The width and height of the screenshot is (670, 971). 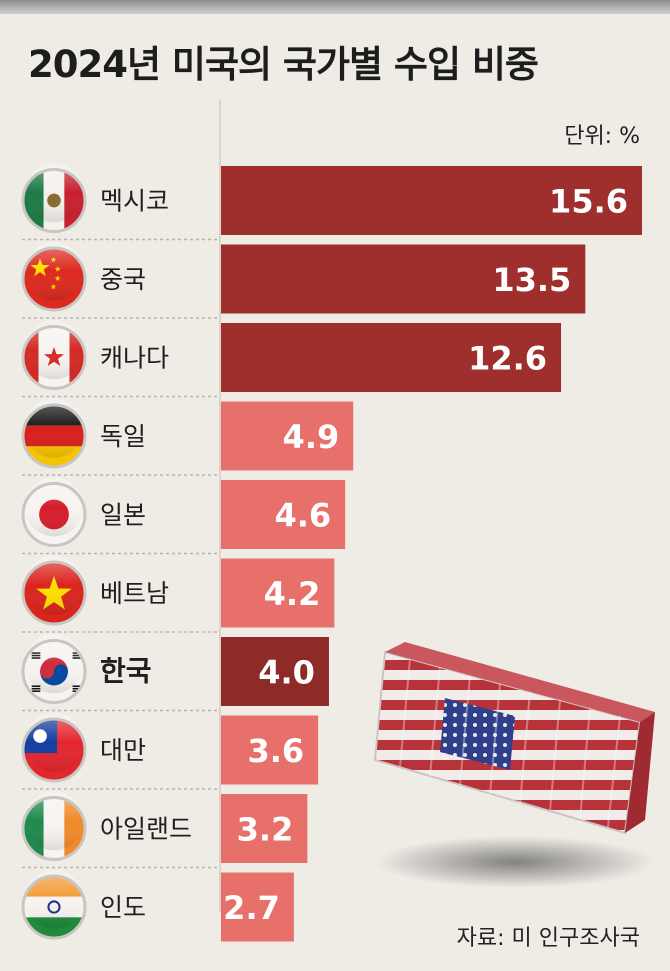 I want to click on top-bar, so click(x=335, y=7).